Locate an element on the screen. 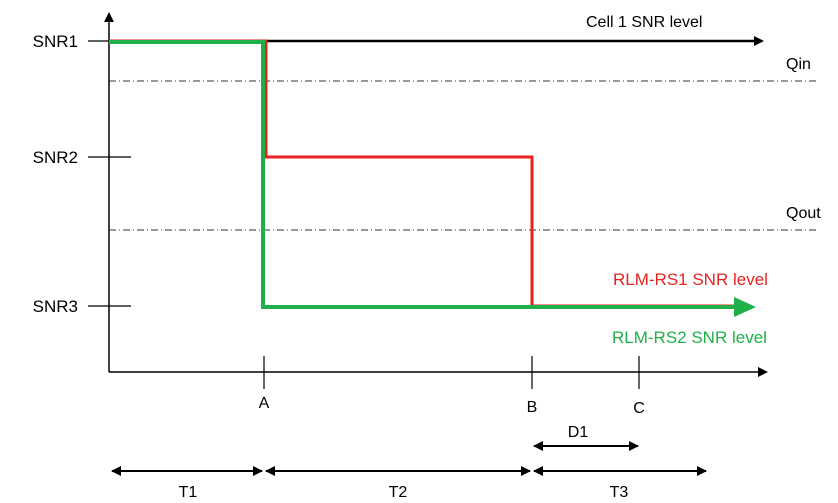  a-label: A is located at coordinates (264, 403).